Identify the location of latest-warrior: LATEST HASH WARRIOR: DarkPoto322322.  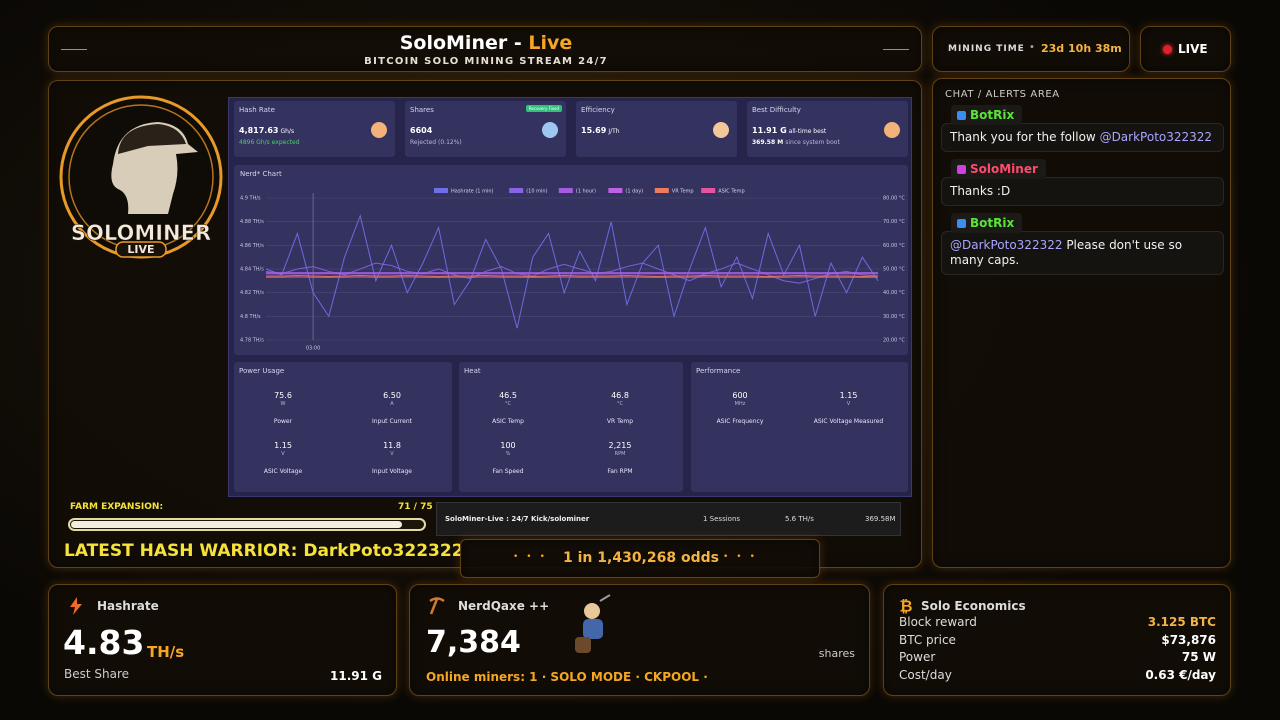
(264, 551).